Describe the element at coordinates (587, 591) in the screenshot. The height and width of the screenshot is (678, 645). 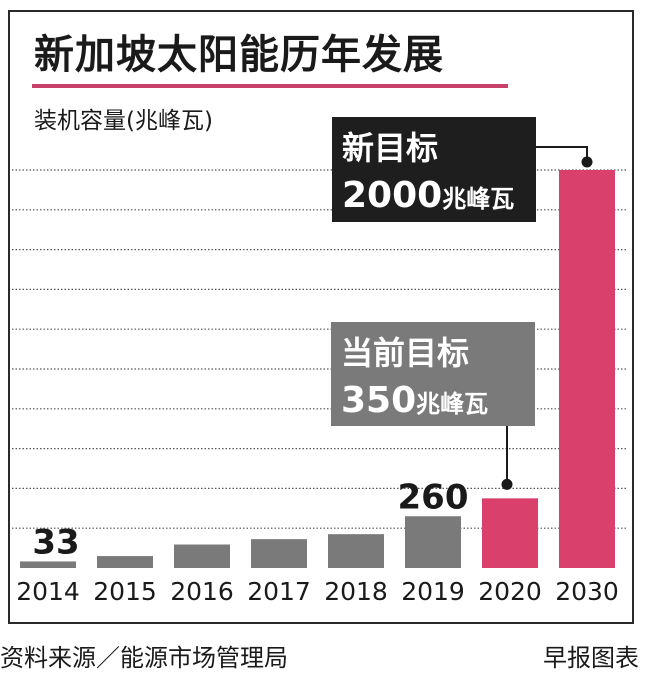
I see `x-tick-label: 2030` at that location.